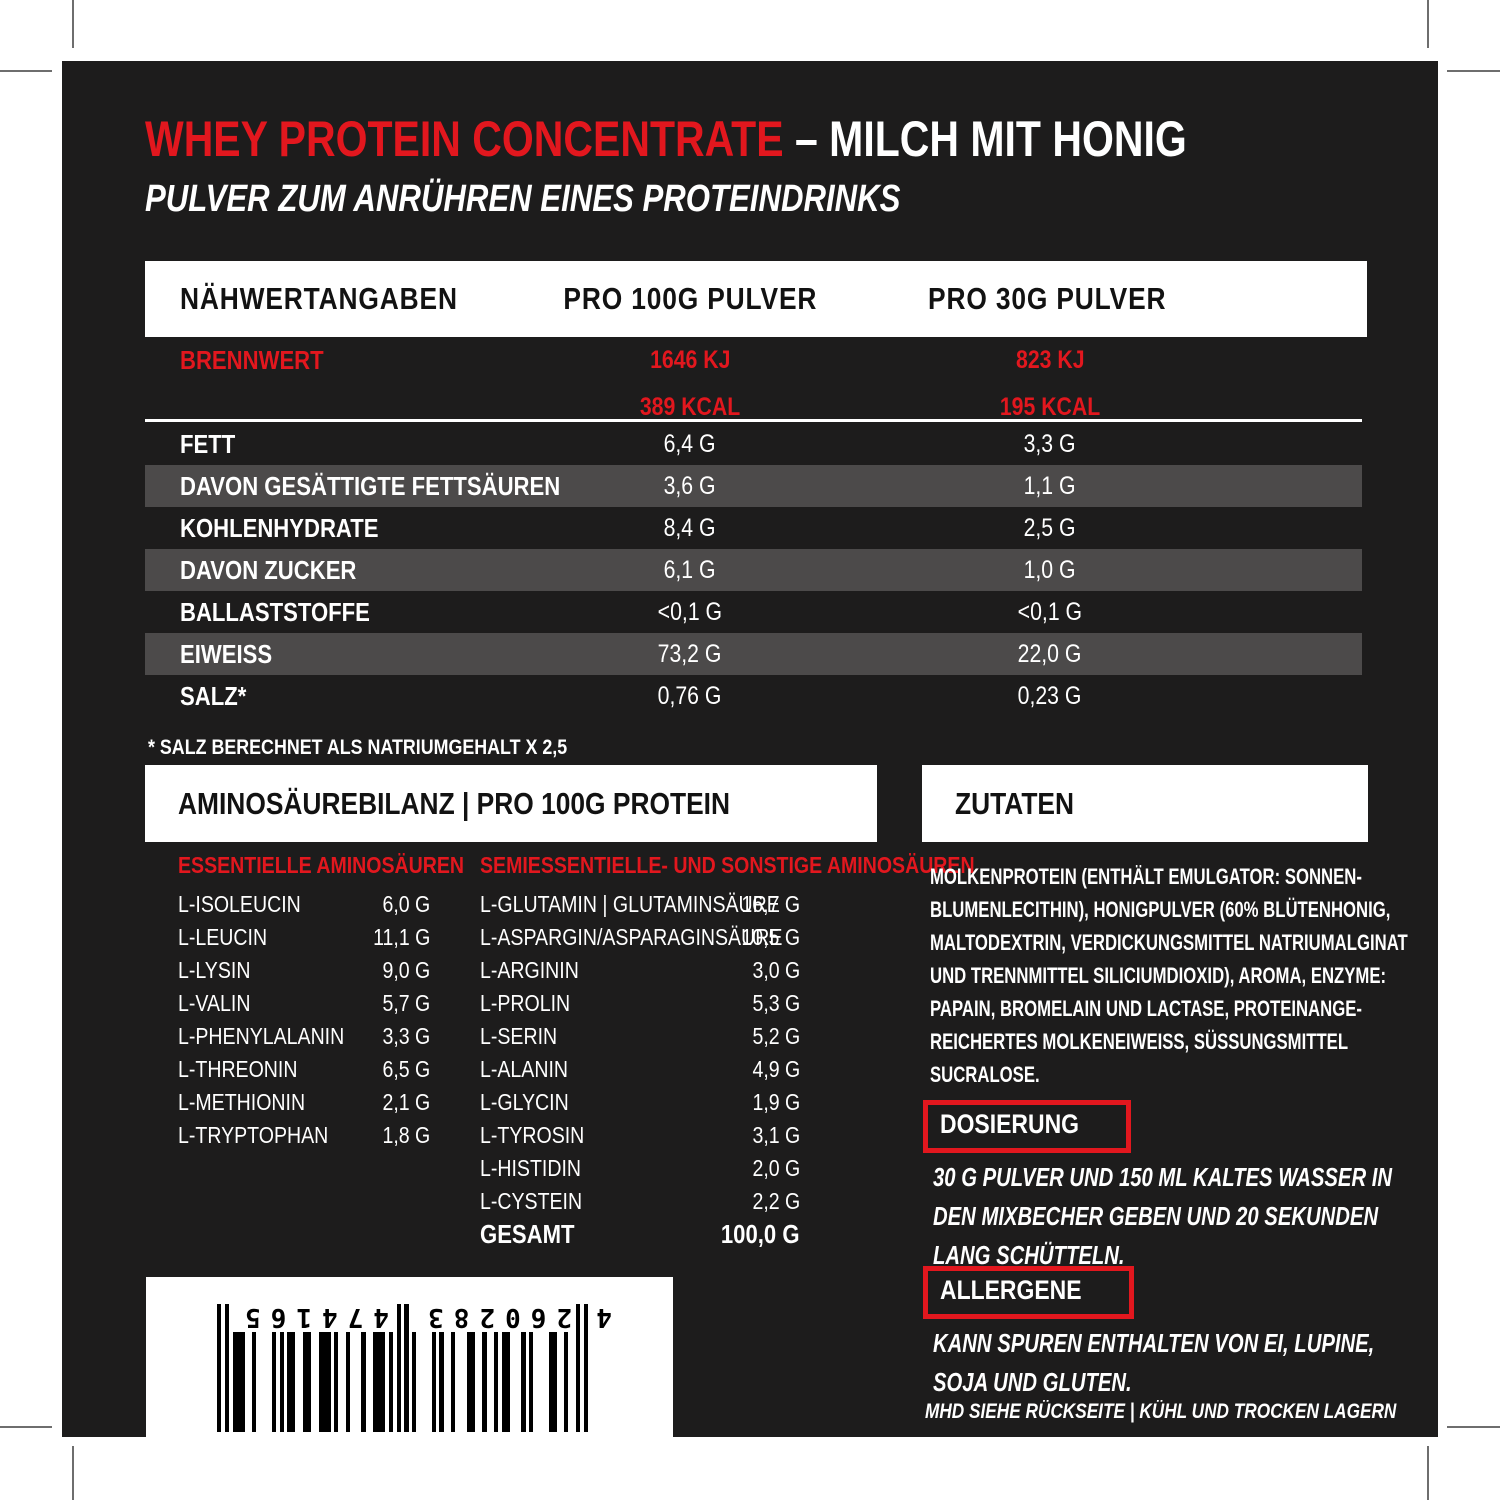 Image resolution: width=1500 pixels, height=1500 pixels. Describe the element at coordinates (604, 1317) in the screenshot. I see `barcode-lead-digit: 4` at that location.